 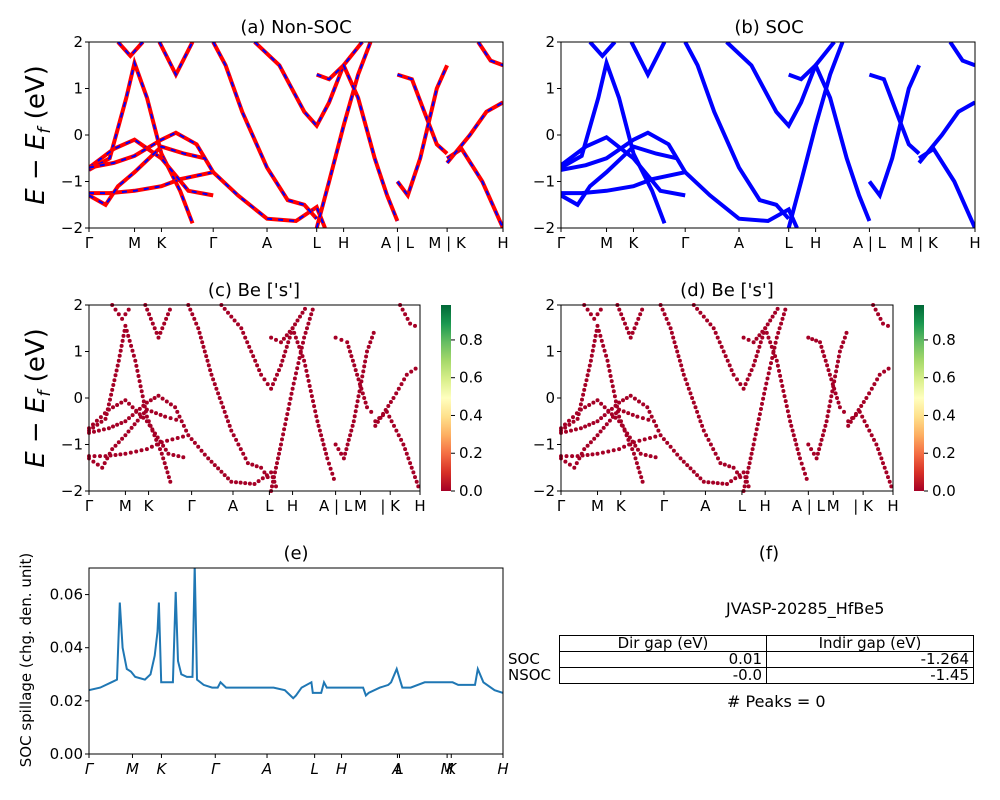 What do you see at coordinates (648, 61) in the screenshot?
I see `band-line` at bounding box center [648, 61].